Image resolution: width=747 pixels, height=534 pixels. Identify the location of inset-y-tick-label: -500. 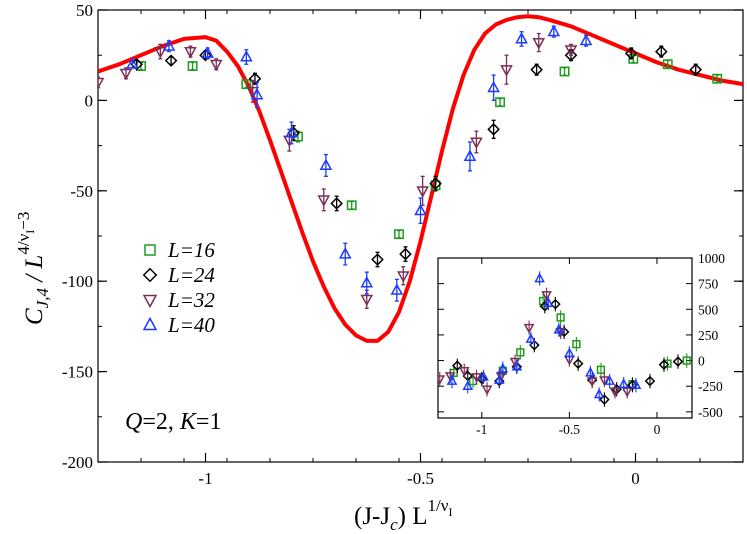
(710, 412).